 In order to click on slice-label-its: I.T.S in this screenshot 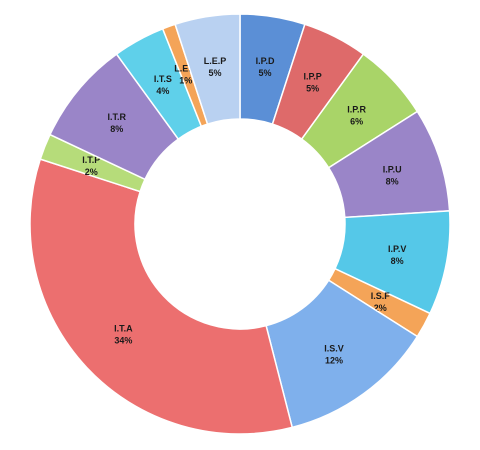, I will do `click(163, 79)`.